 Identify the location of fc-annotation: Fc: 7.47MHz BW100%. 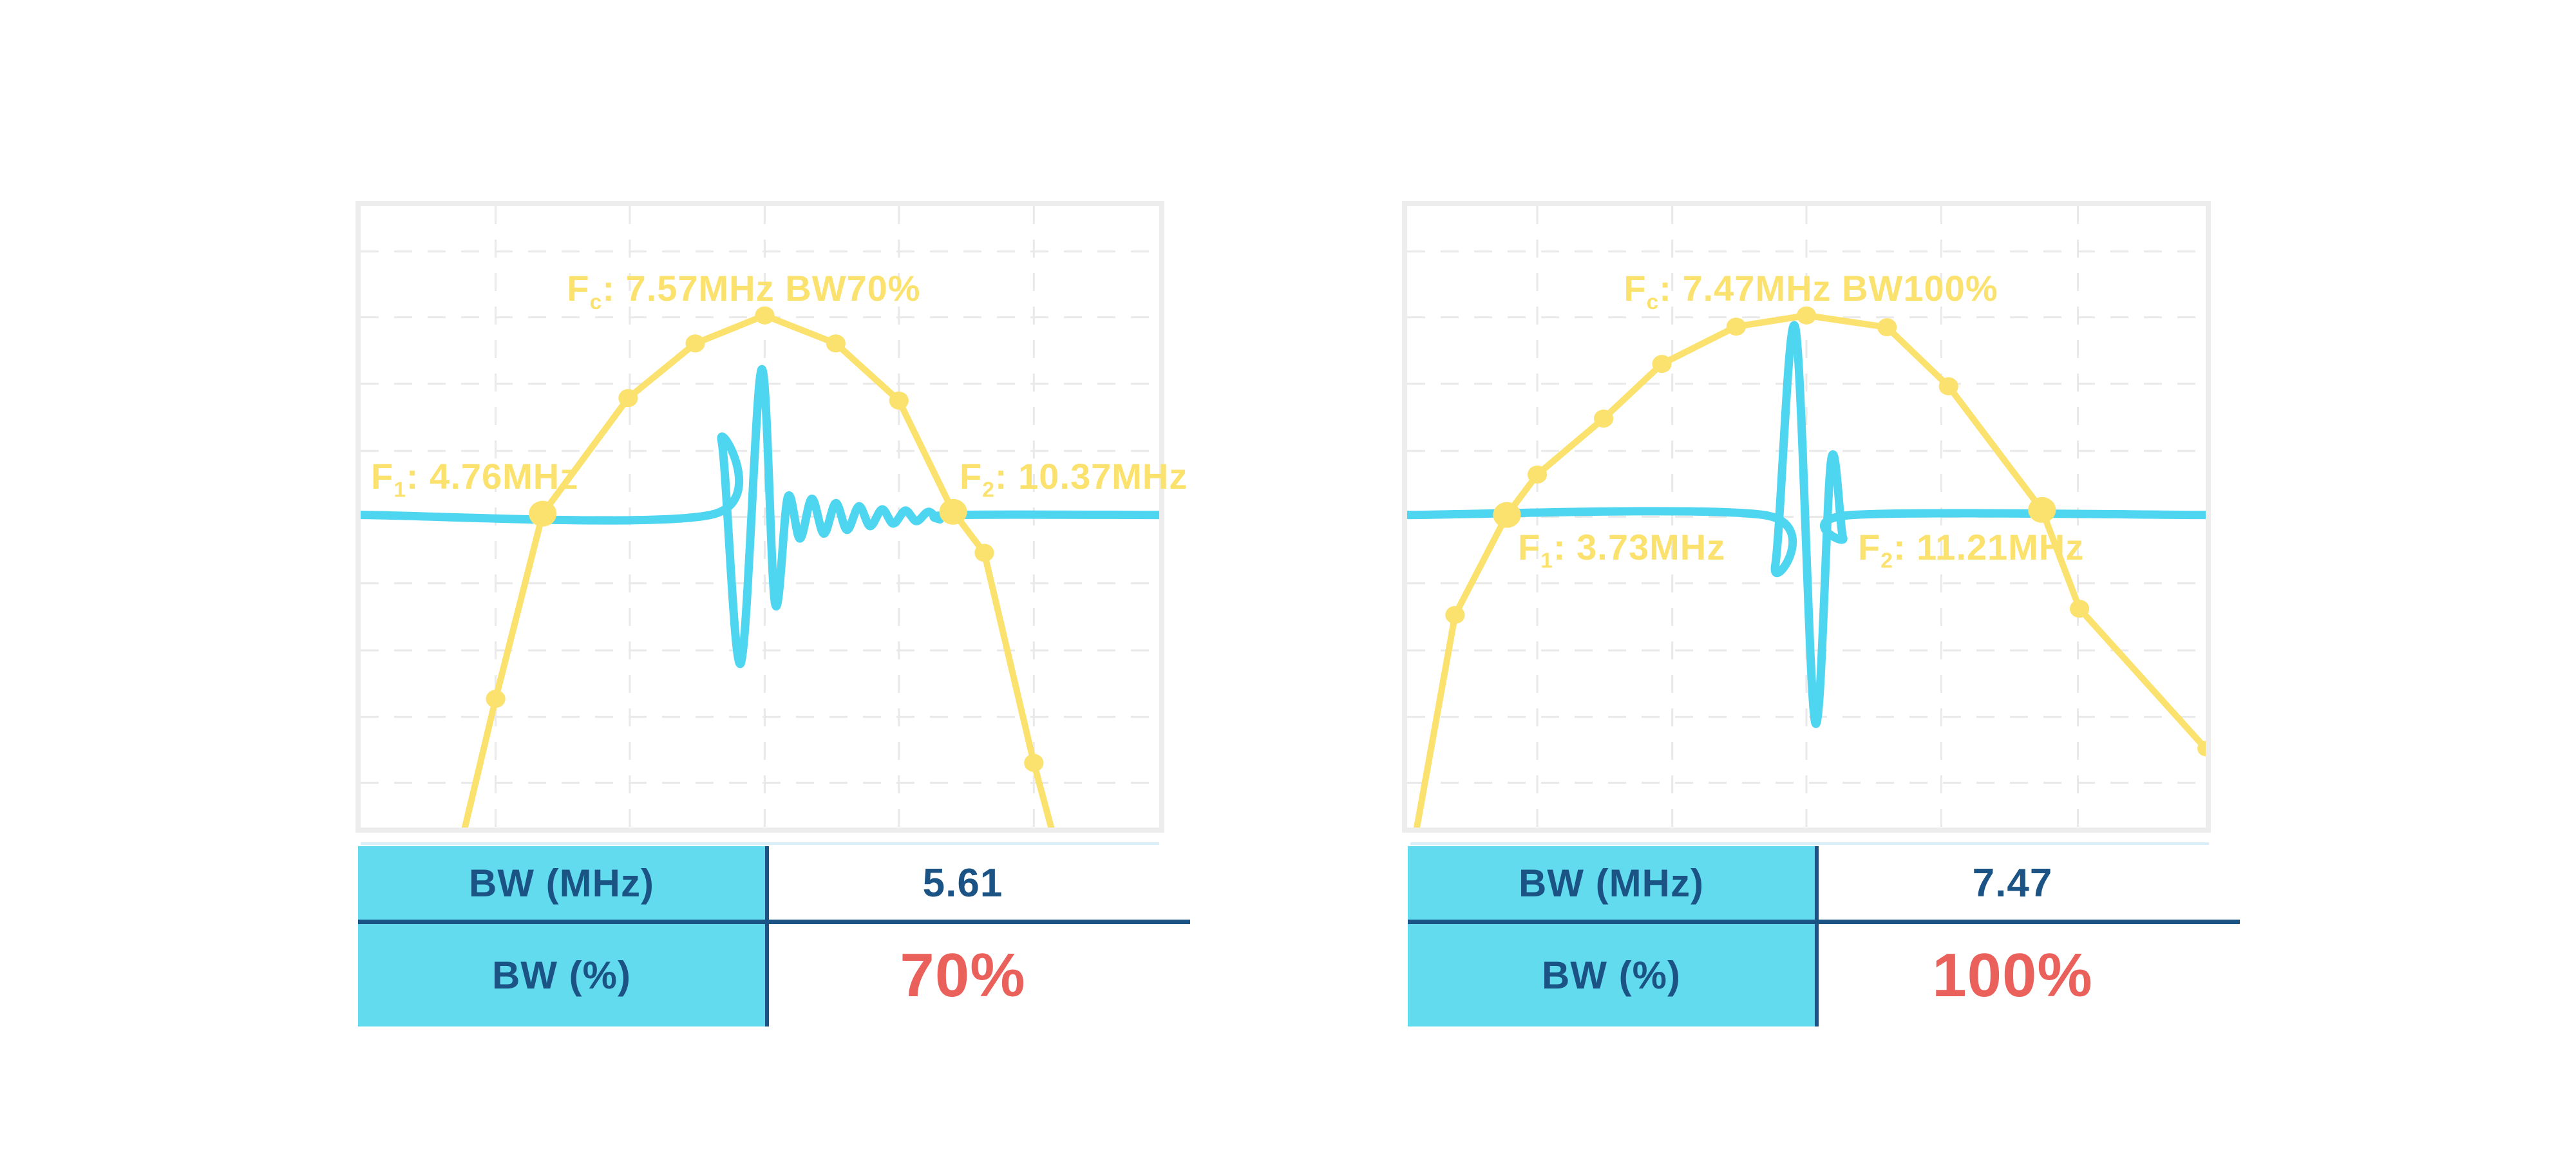
(1811, 291).